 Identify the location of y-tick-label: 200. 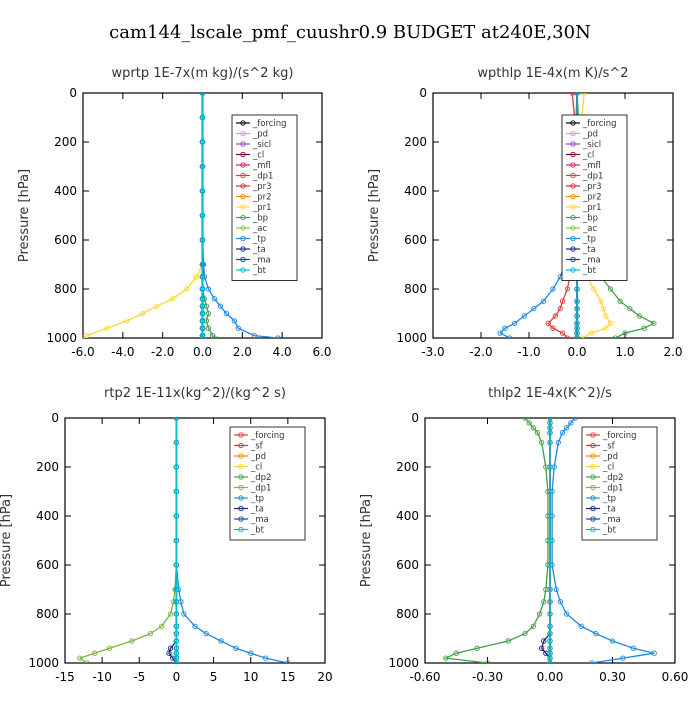
(407, 467).